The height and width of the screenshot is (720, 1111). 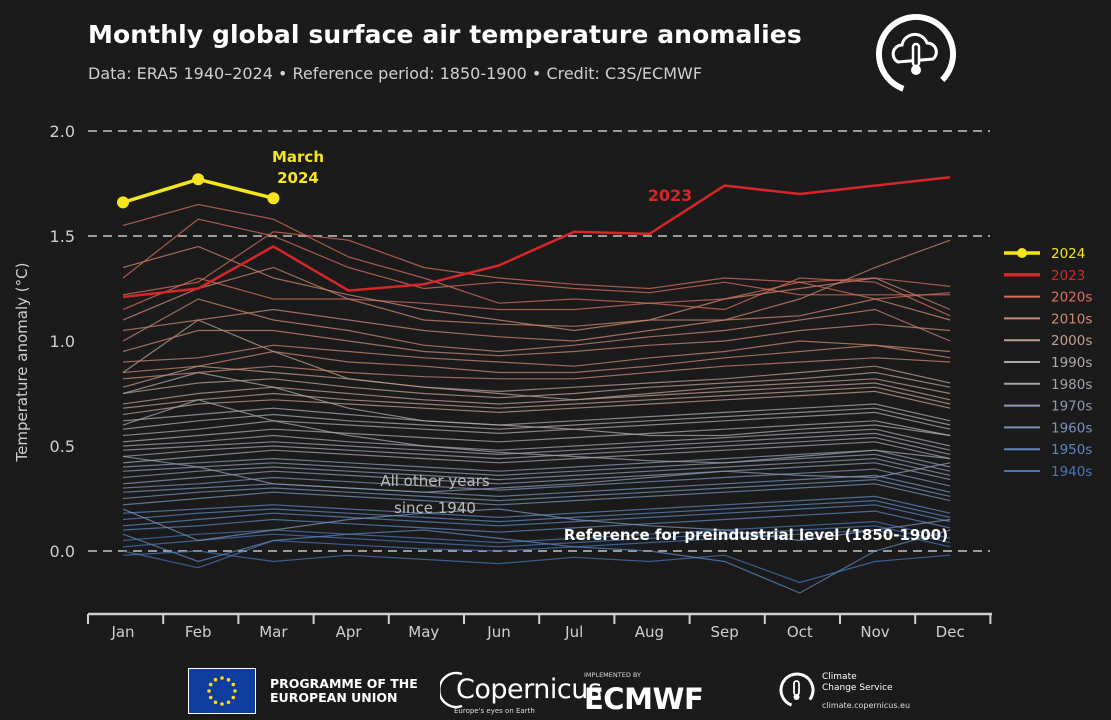 What do you see at coordinates (857, 688) in the screenshot?
I see `c3s-line2: Change Service` at bounding box center [857, 688].